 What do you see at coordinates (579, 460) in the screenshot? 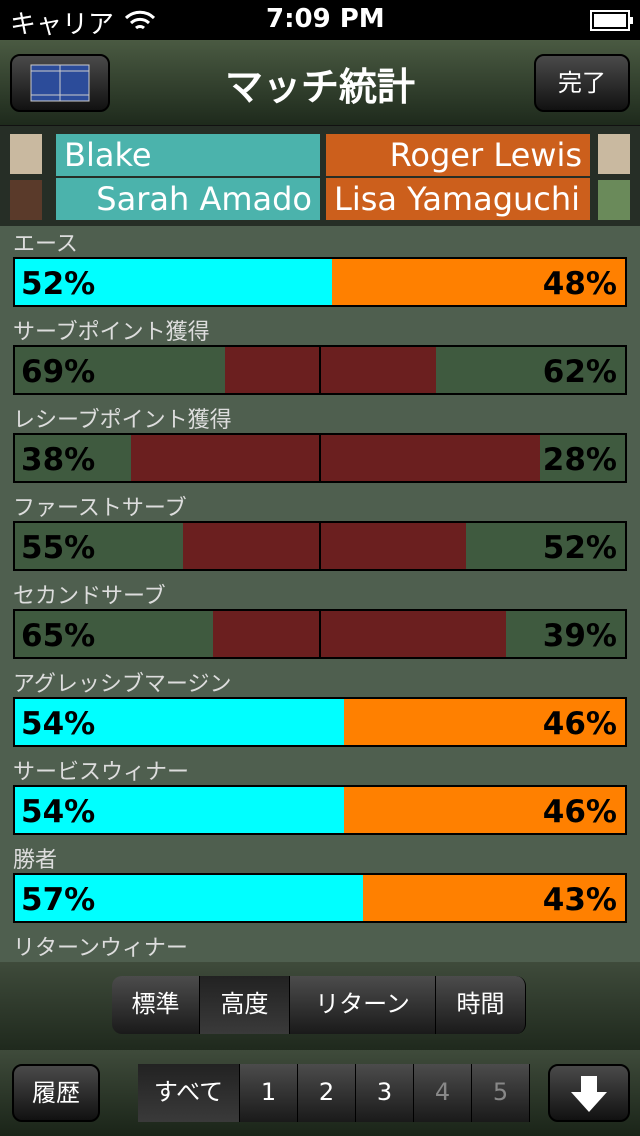
I see `right-value: 28%` at bounding box center [579, 460].